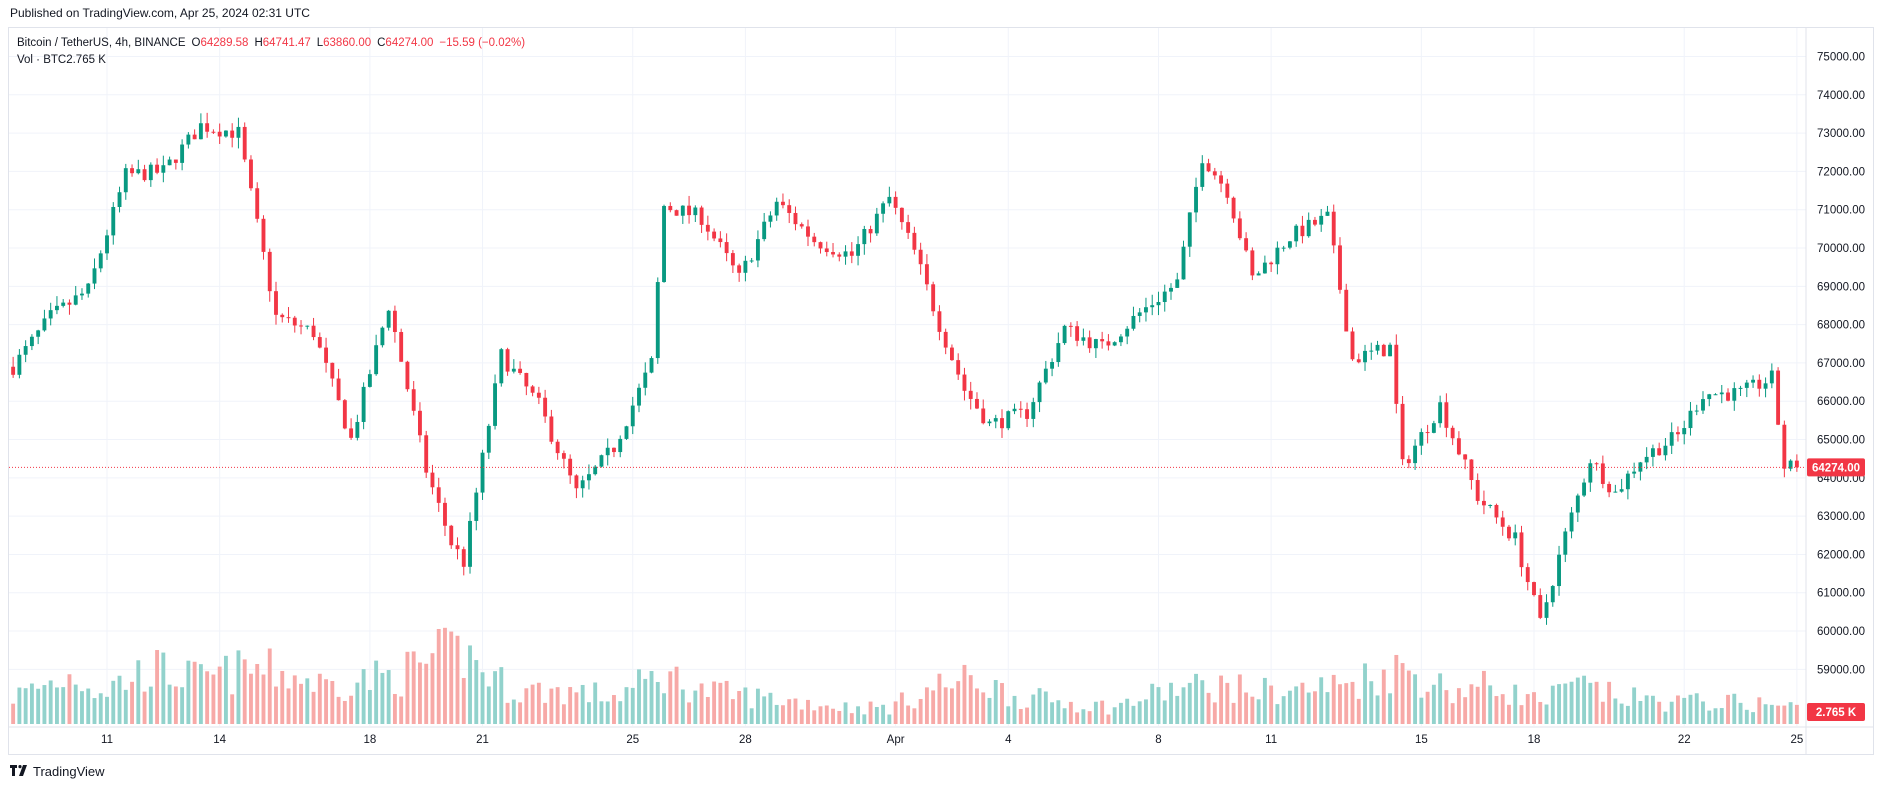 This screenshot has height=788, width=1883. I want to click on price-tick-label: 60000.00, so click(1841, 632).